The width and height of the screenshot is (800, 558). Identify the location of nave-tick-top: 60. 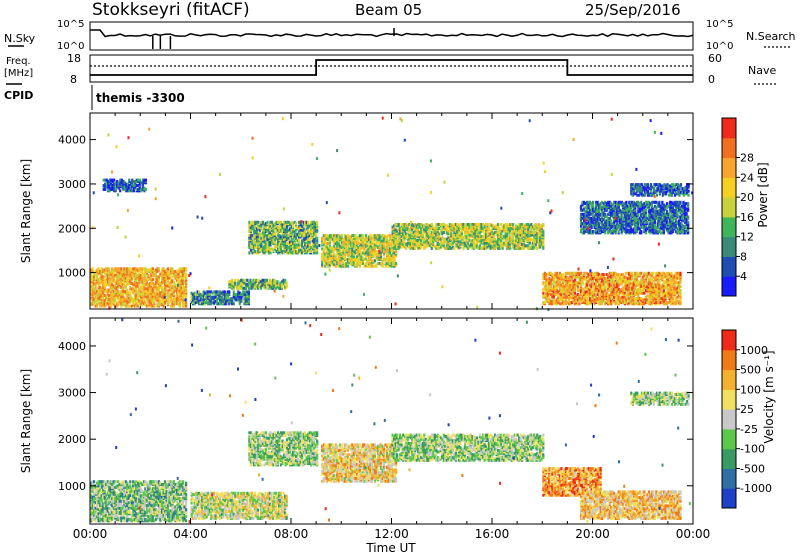
(715, 58).